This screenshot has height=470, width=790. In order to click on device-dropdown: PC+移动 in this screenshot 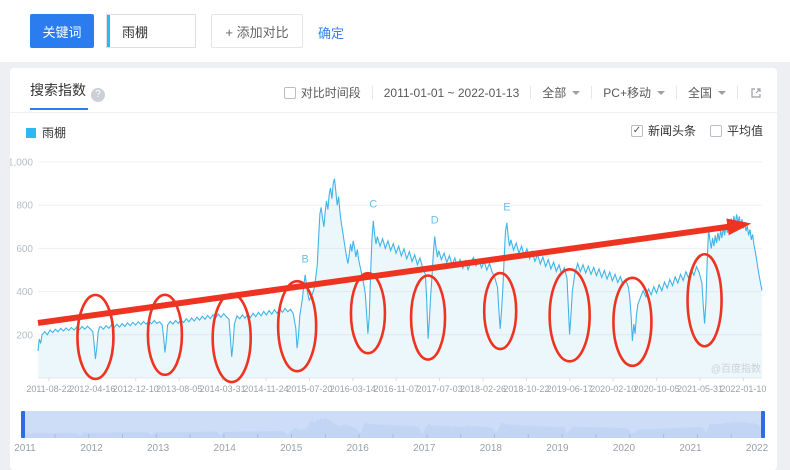, I will do `click(634, 92)`.